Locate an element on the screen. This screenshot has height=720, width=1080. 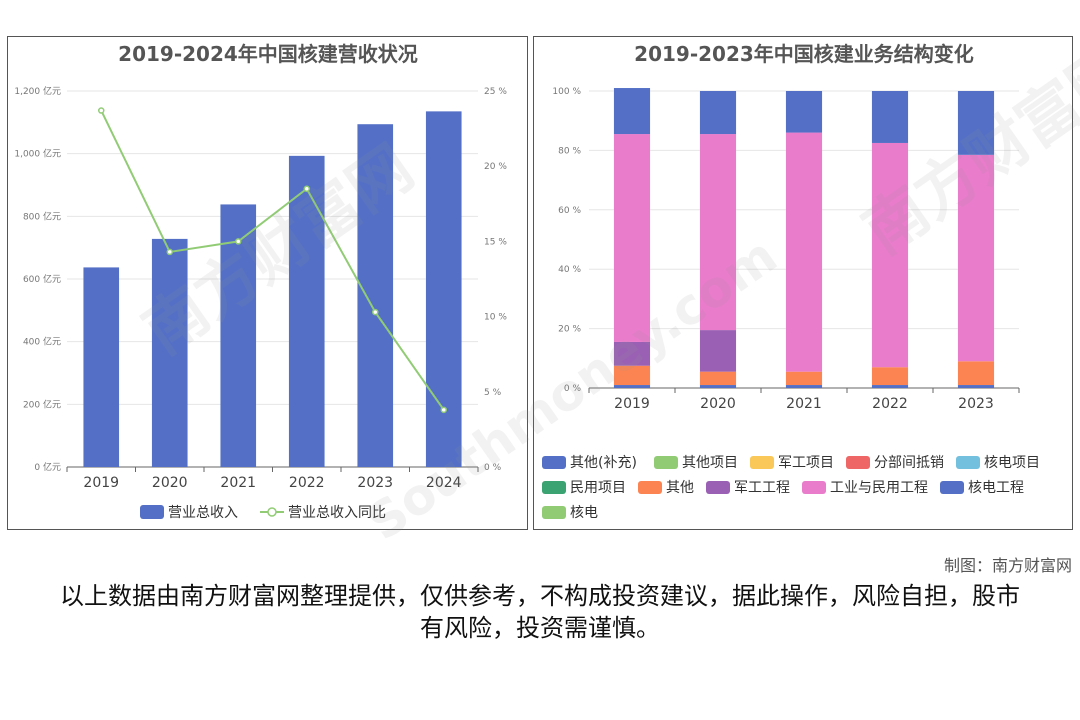
y-left-tick-label: 600 亿元 is located at coordinates (42, 279).